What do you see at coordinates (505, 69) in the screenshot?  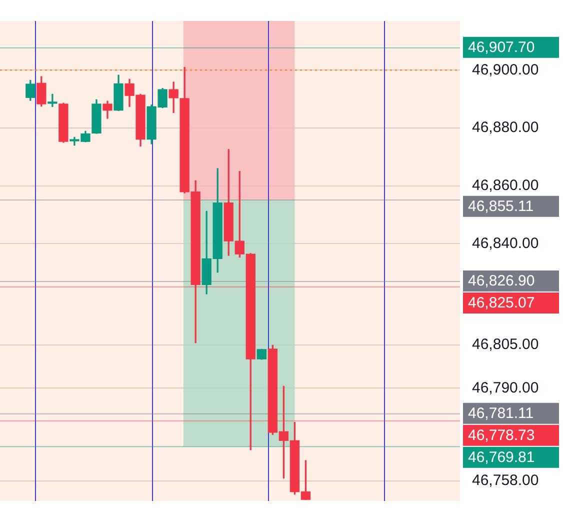 I see `y-tick-label: 46,900.00` at bounding box center [505, 69].